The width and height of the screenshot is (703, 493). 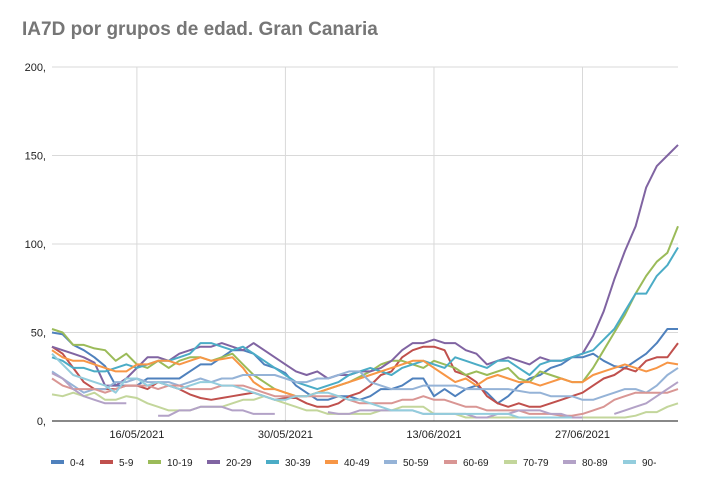 What do you see at coordinates (476, 463) in the screenshot?
I see `legend-label: 60-69` at bounding box center [476, 463].